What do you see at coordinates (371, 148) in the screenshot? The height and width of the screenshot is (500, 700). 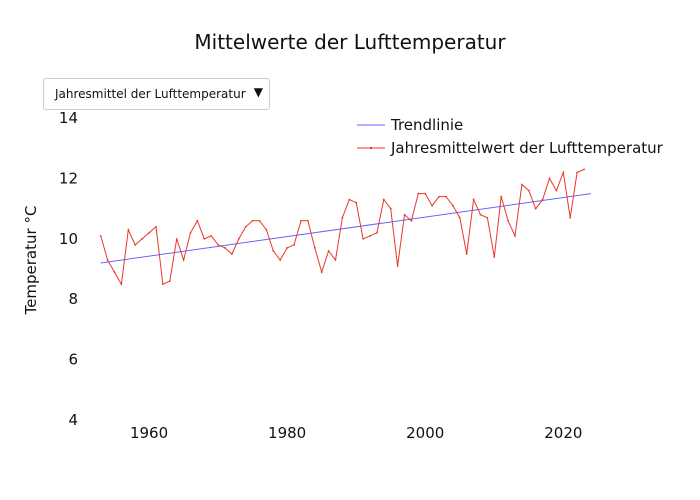 I see `legend-marker` at bounding box center [371, 148].